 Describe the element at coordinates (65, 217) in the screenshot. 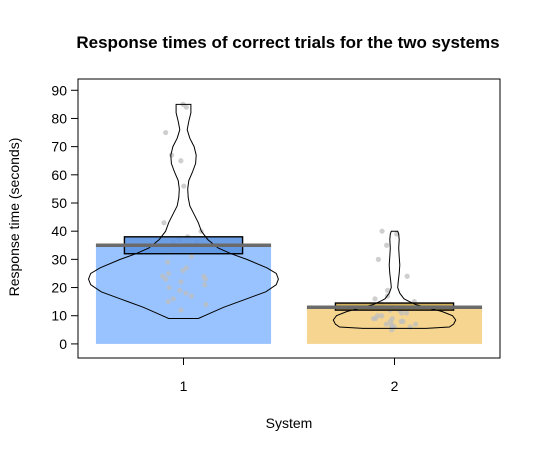

I see `y-axis: 0 10 20 30 40 50 60 70 80 90` at that location.